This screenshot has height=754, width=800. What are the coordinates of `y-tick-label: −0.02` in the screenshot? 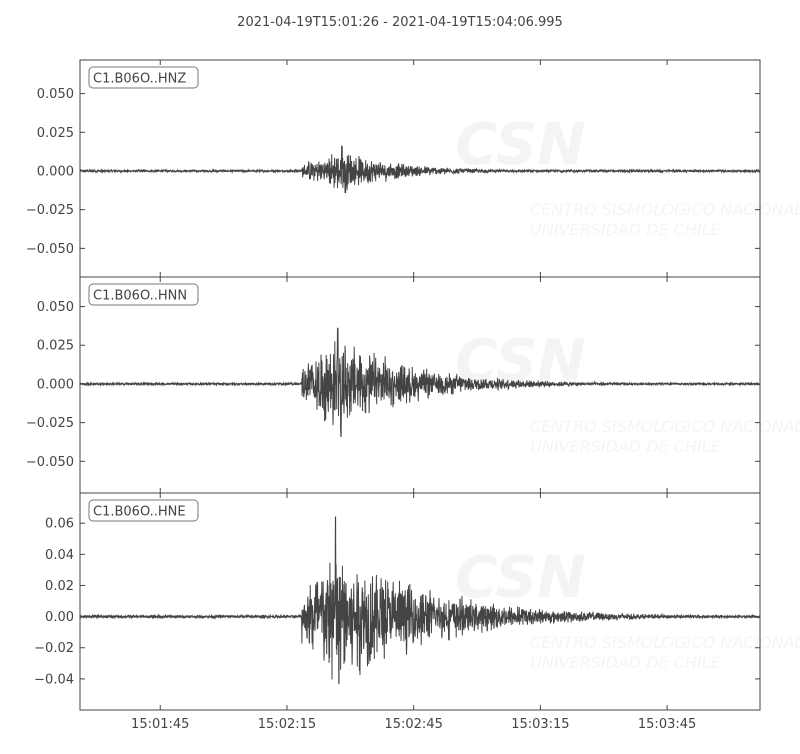 It's located at (54, 648).